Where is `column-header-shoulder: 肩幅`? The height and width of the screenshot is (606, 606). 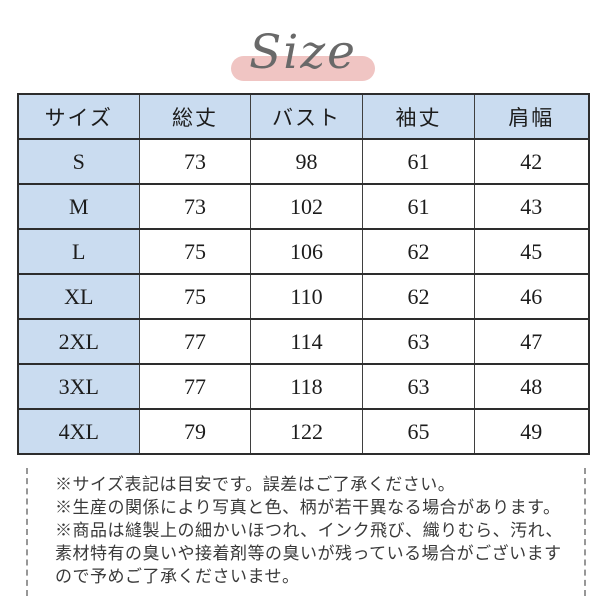 column-header-shoulder: 肩幅 is located at coordinates (531, 116).